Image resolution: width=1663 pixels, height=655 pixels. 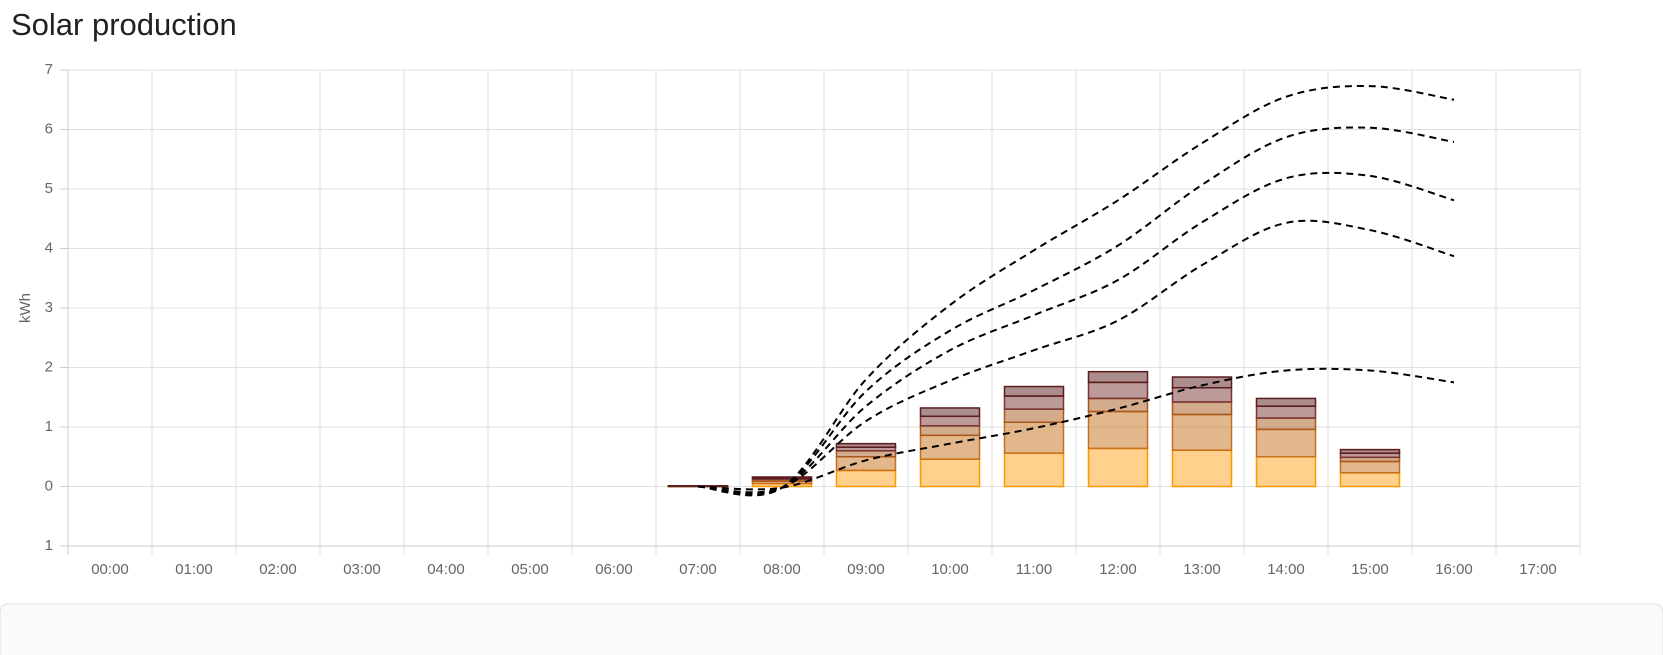 What do you see at coordinates (1034, 569) in the screenshot?
I see `x-tick-label: 11:00` at bounding box center [1034, 569].